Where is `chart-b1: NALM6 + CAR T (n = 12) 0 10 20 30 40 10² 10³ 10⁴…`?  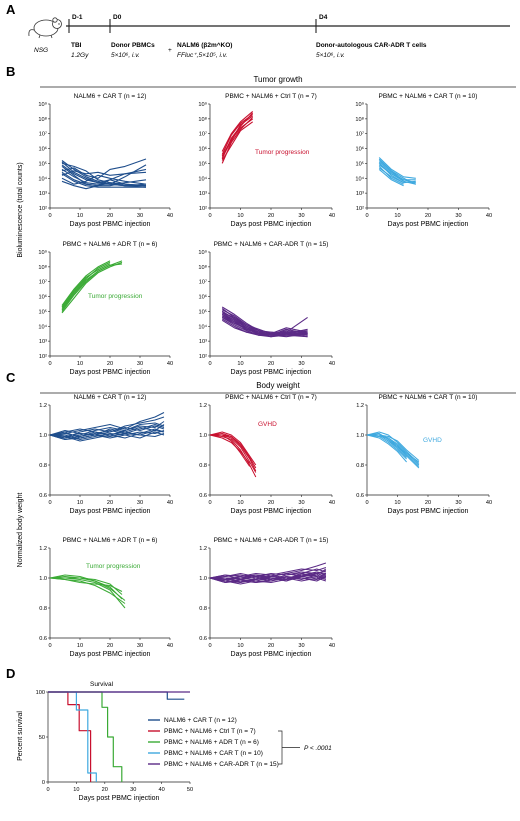
chart-b1: NALM6 + CAR T (n = 12) 0 10 20 30 40 10² 10³ 10⁴… is located at coordinates (105, 160).